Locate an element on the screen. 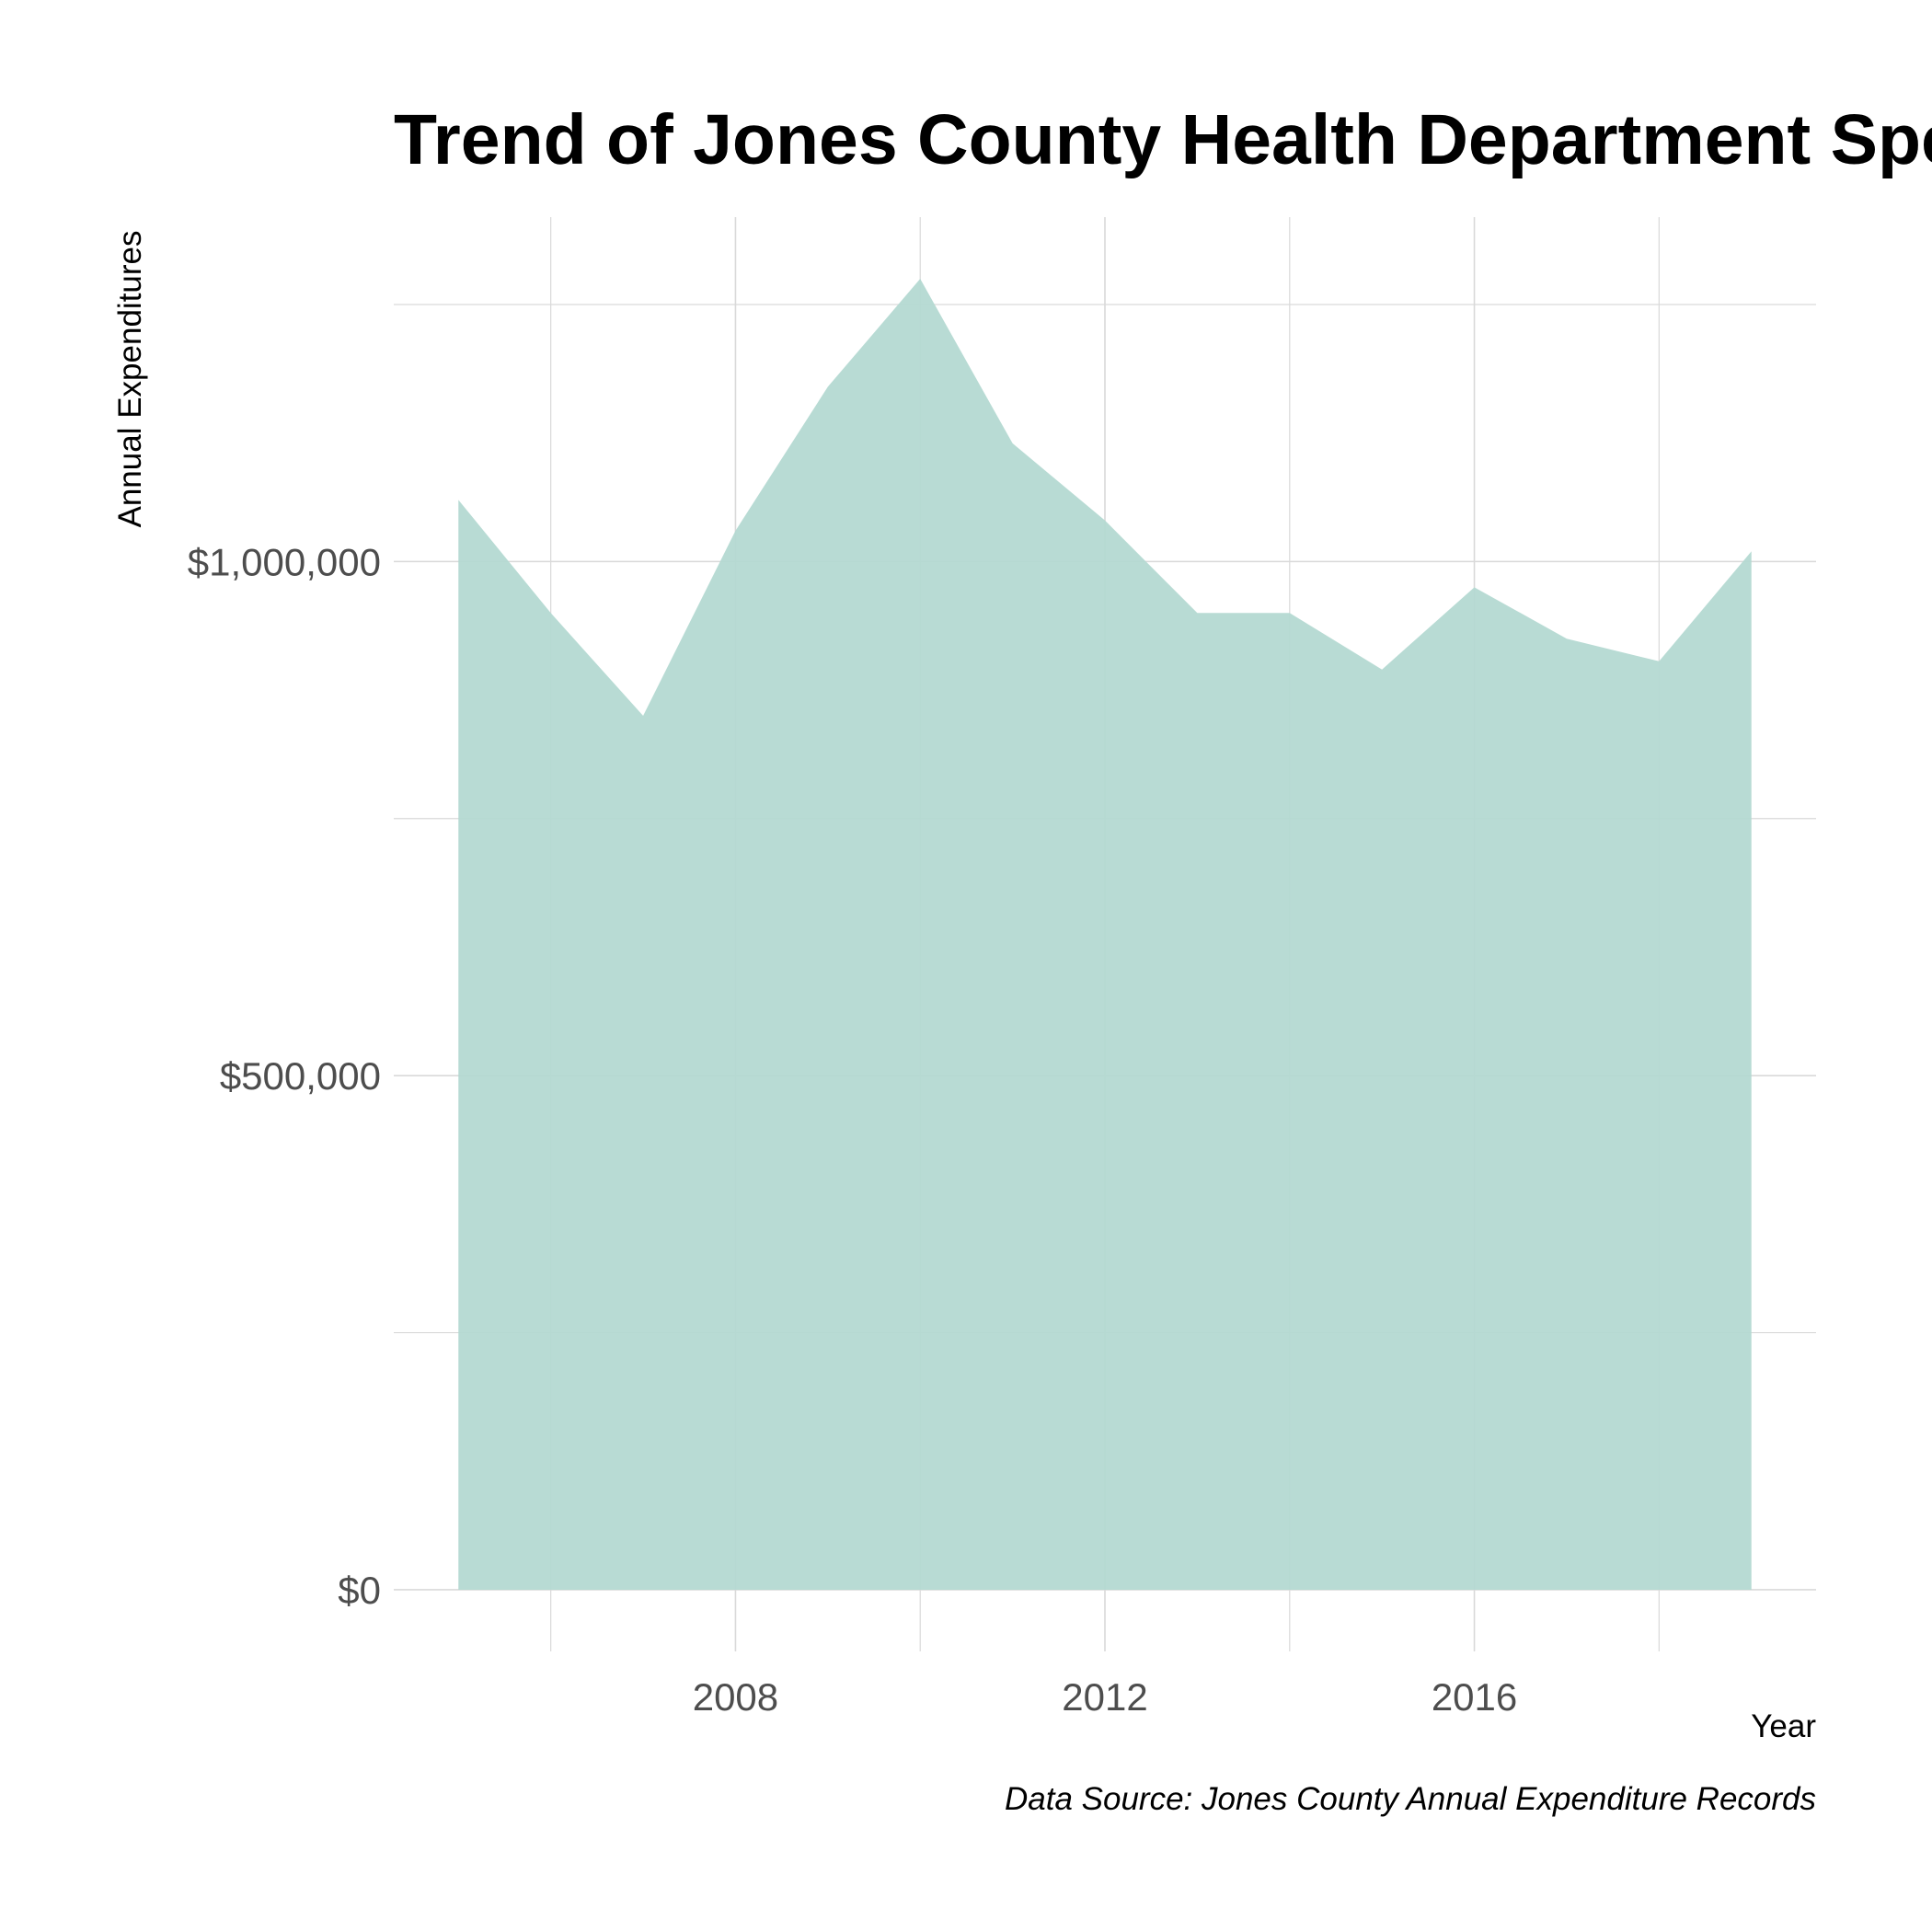 This screenshot has width=1932, height=1932. x-axis-ticks: 2008 2012 2016 is located at coordinates (1105, 1697).